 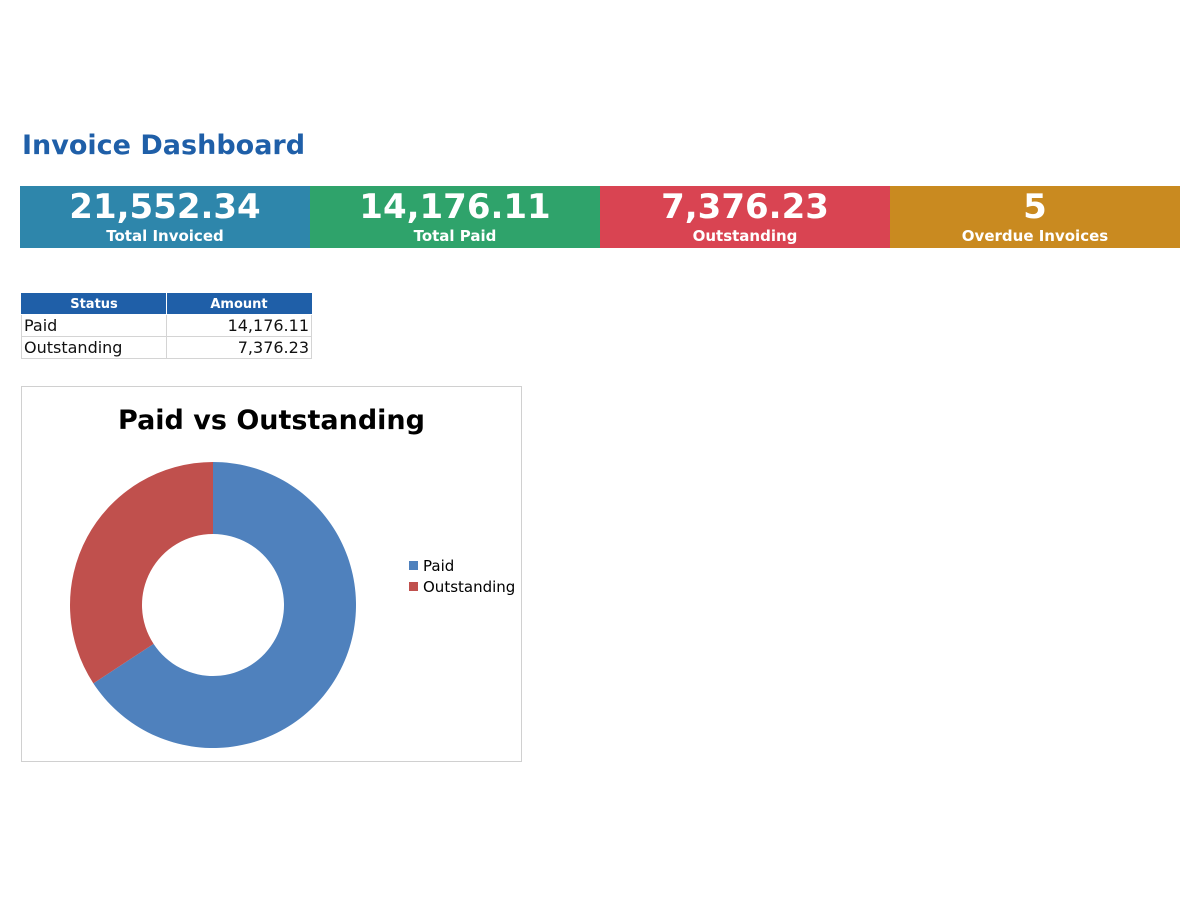 I want to click on kpi-value: 14,176.11, so click(x=455, y=207).